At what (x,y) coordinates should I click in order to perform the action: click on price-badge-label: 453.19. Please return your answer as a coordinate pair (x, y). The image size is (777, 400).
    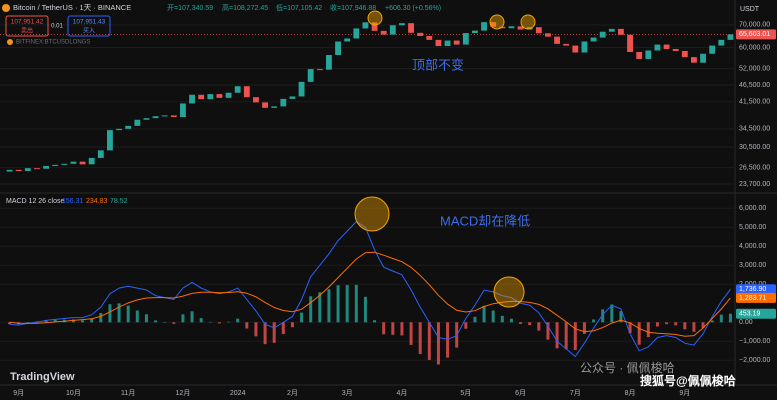
    Looking at the image, I should click on (750, 314).